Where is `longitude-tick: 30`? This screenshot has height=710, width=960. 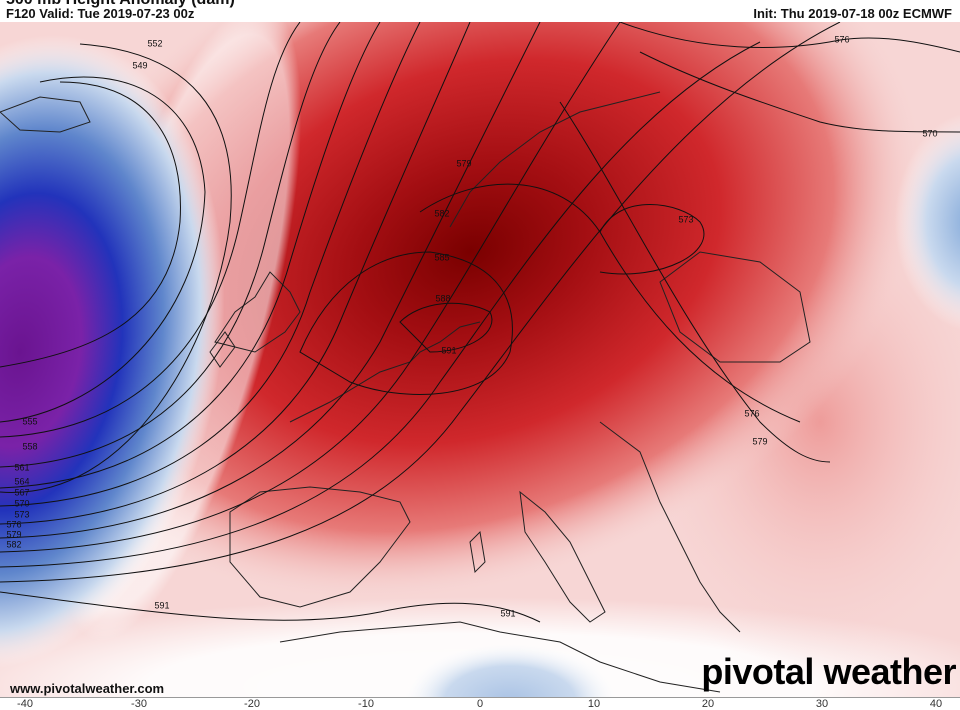 longitude-tick: 30 is located at coordinates (822, 704).